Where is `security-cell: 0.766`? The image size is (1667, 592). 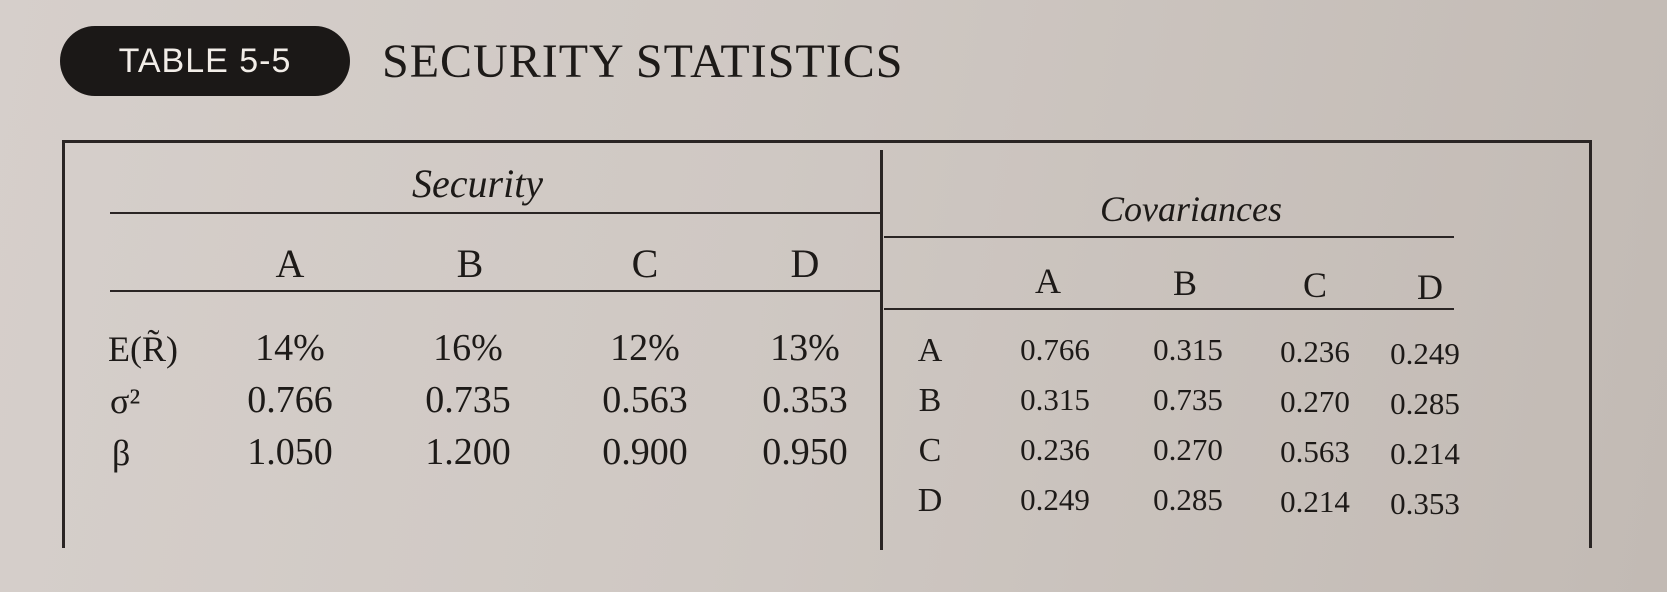 security-cell: 0.766 is located at coordinates (290, 400).